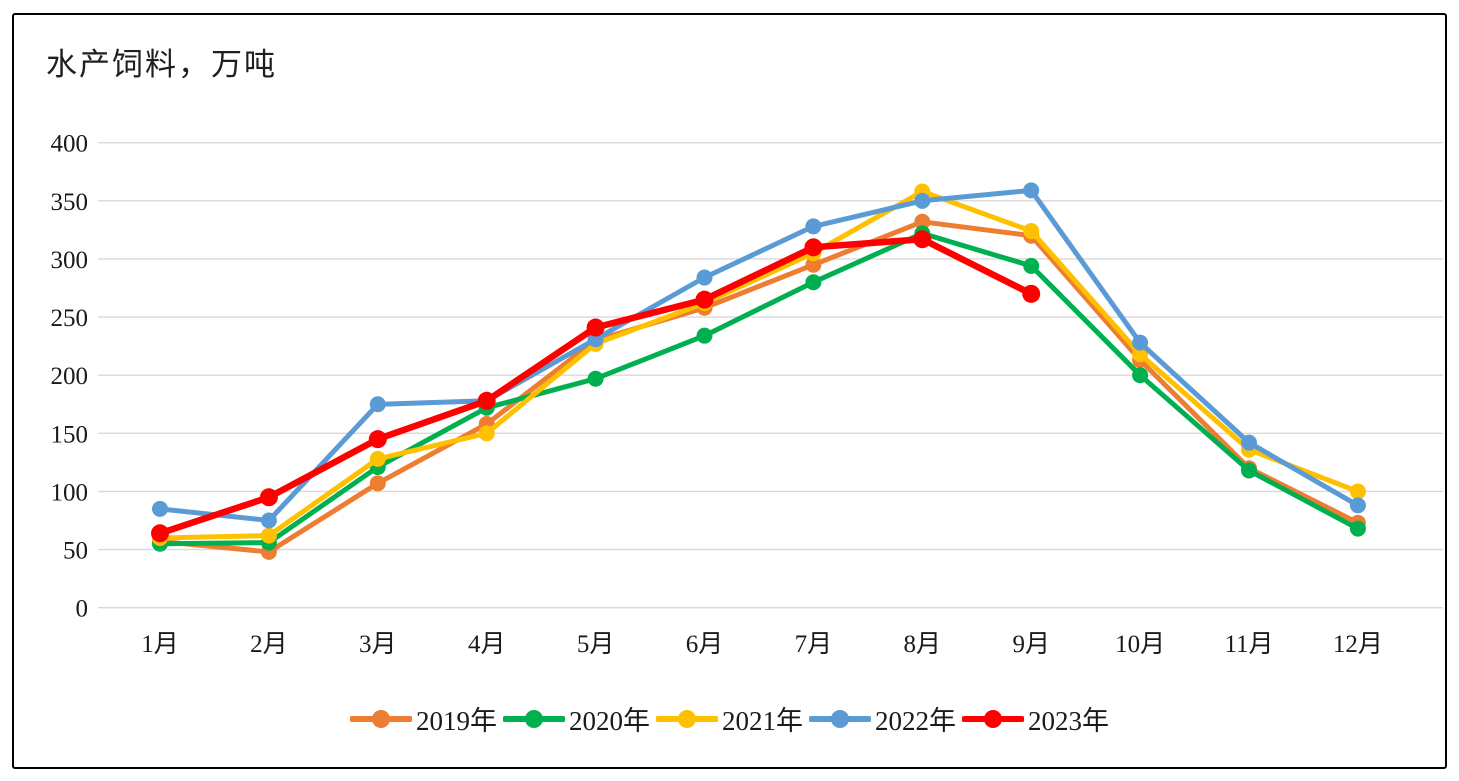 The width and height of the screenshot is (1459, 781). I want to click on legend-item-2020年: 2020年, so click(576, 718).